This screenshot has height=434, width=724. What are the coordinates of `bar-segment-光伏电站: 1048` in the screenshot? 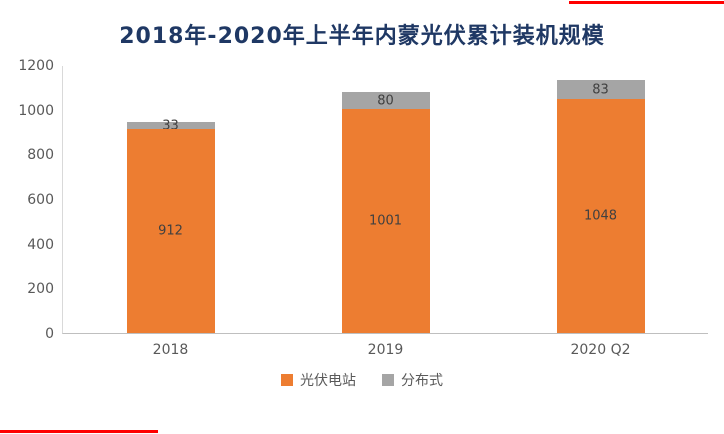 It's located at (600, 215).